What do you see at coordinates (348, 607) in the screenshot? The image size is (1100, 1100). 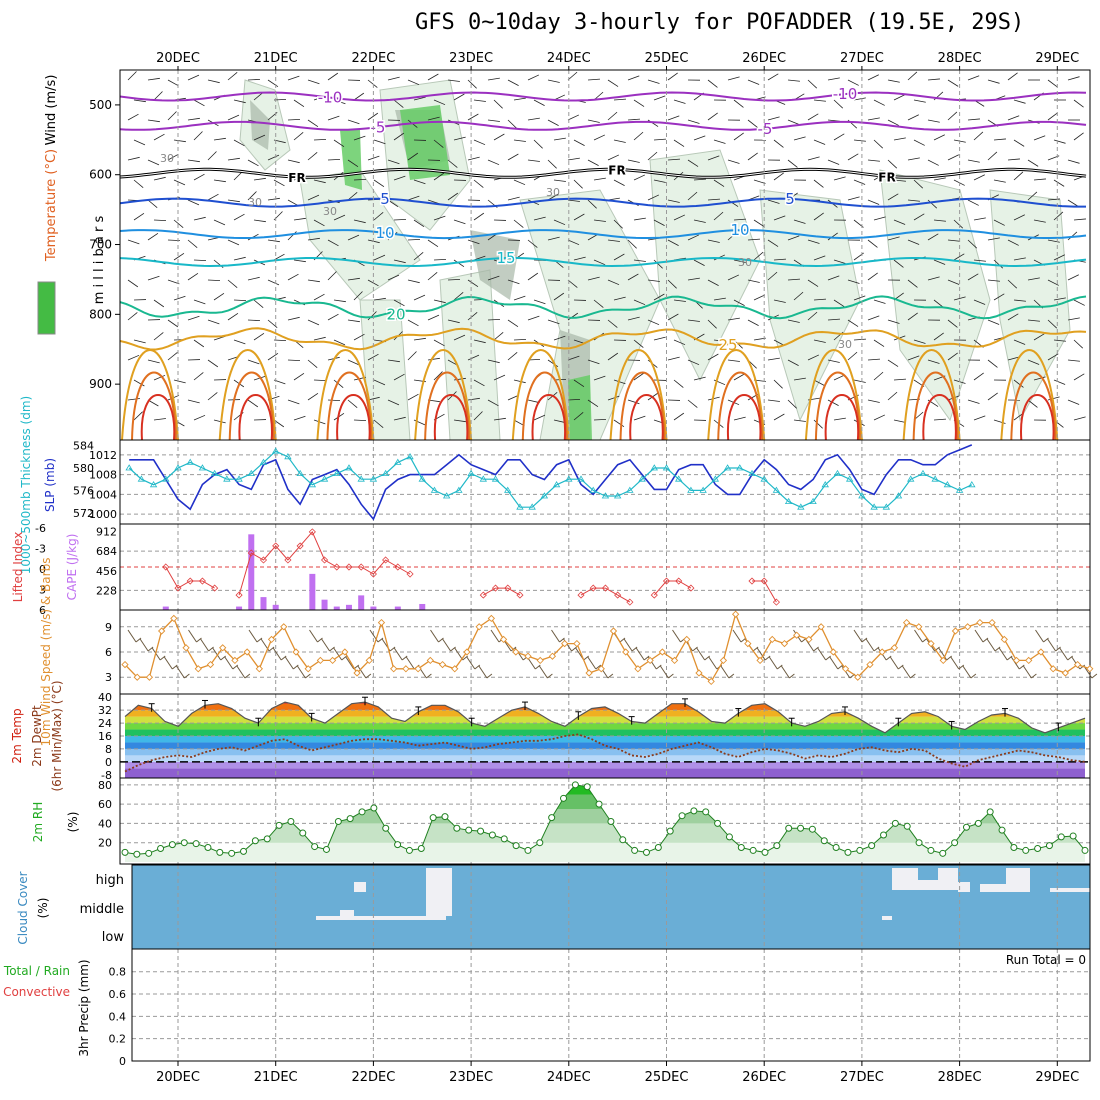 I see `cape-bar` at bounding box center [348, 607].